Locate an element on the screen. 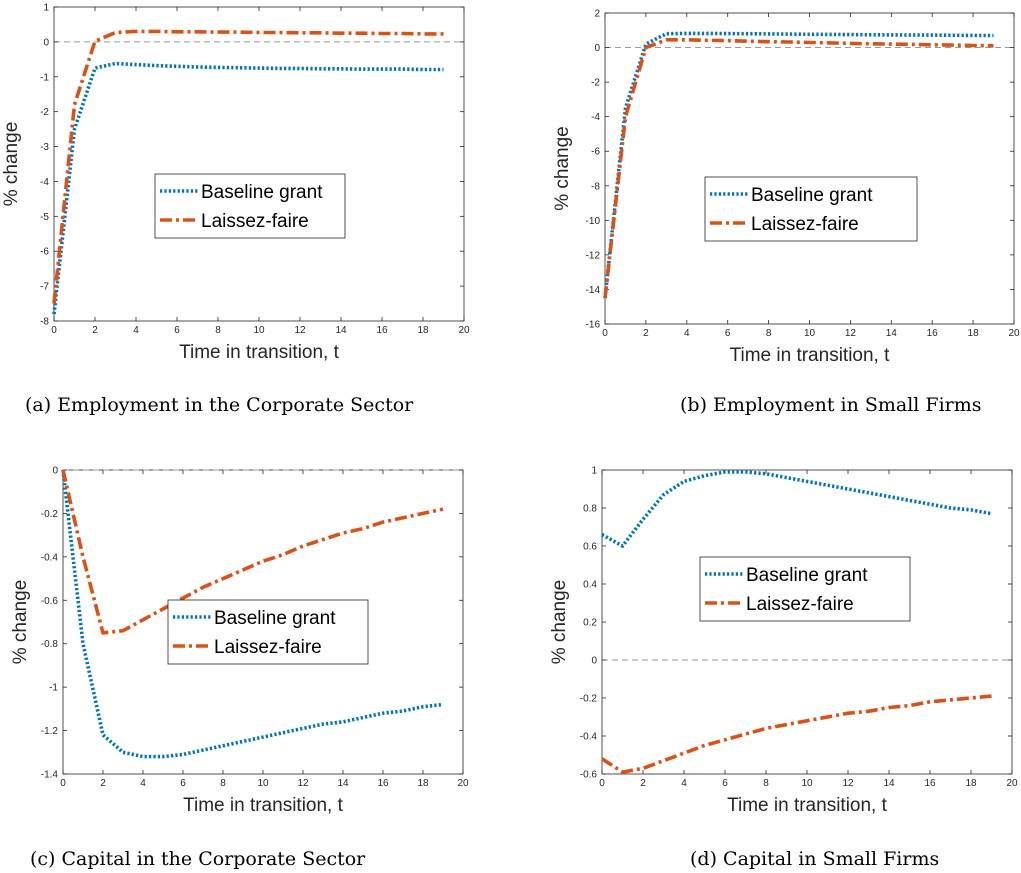 This screenshot has width=1021, height=873. y-tick-label: -0.2 is located at coordinates (50, 514).